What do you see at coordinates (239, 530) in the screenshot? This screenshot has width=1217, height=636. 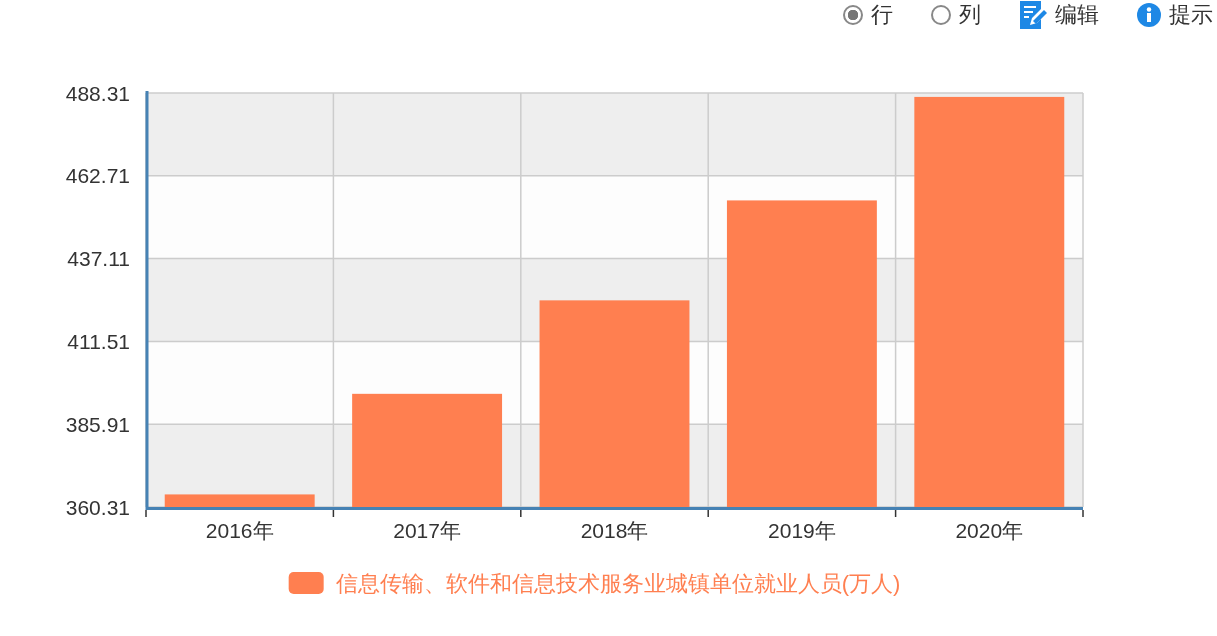 I see `x-tick-label: 2016年` at bounding box center [239, 530].